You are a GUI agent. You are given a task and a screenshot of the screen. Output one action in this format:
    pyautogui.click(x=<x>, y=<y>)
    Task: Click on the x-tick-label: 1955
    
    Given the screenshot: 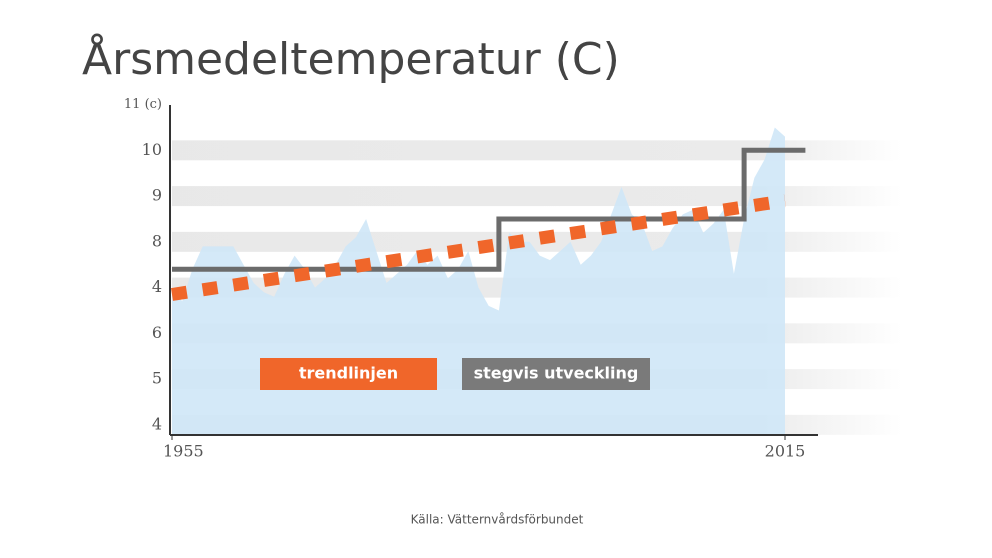 What is the action you would take?
    pyautogui.click(x=183, y=451)
    